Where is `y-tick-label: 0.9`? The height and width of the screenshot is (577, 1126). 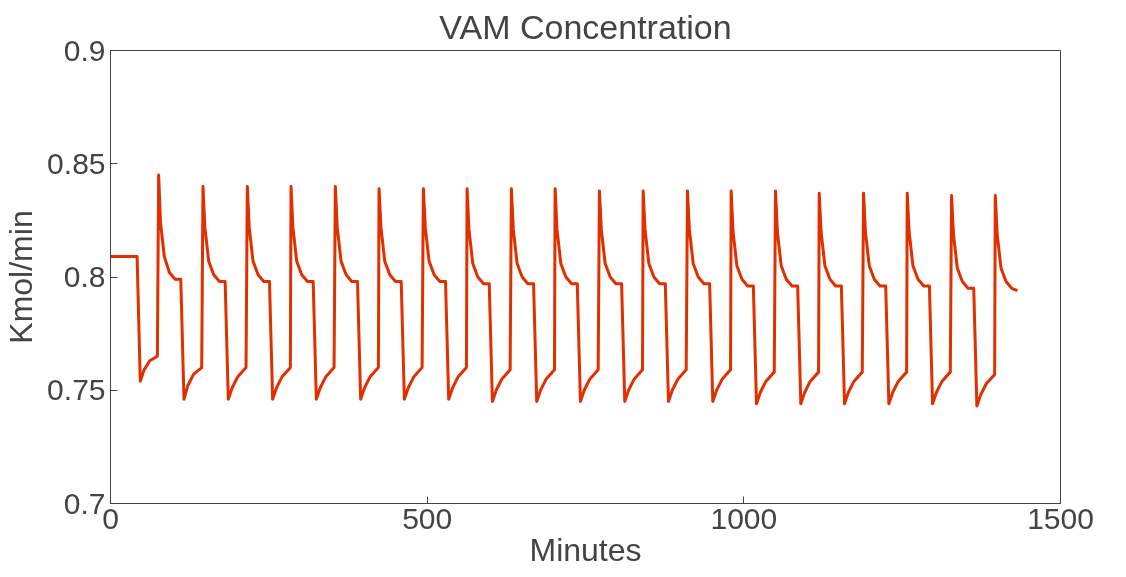 y-tick-label: 0.9 is located at coordinates (84, 50).